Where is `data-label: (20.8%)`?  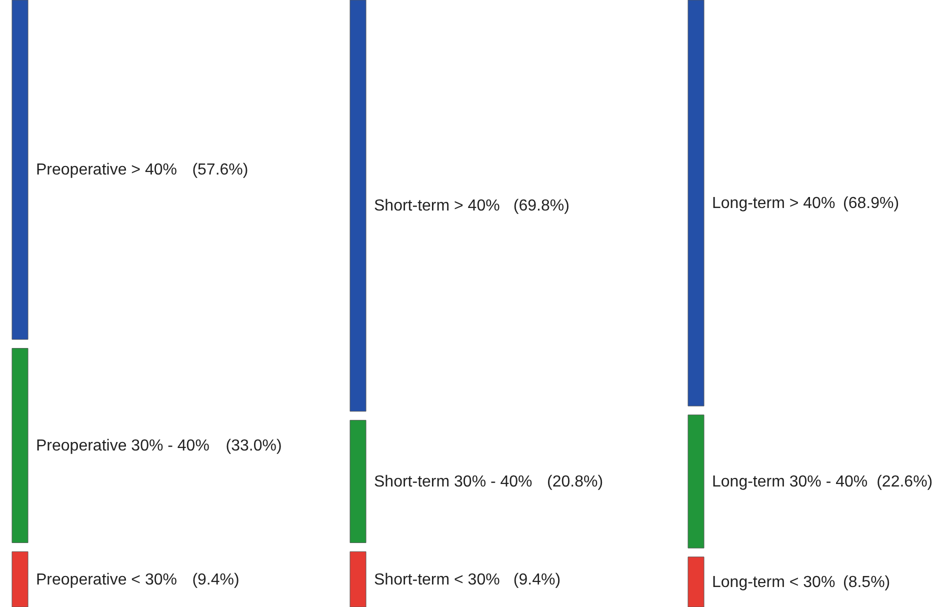
data-label: (20.8%) is located at coordinates (575, 481).